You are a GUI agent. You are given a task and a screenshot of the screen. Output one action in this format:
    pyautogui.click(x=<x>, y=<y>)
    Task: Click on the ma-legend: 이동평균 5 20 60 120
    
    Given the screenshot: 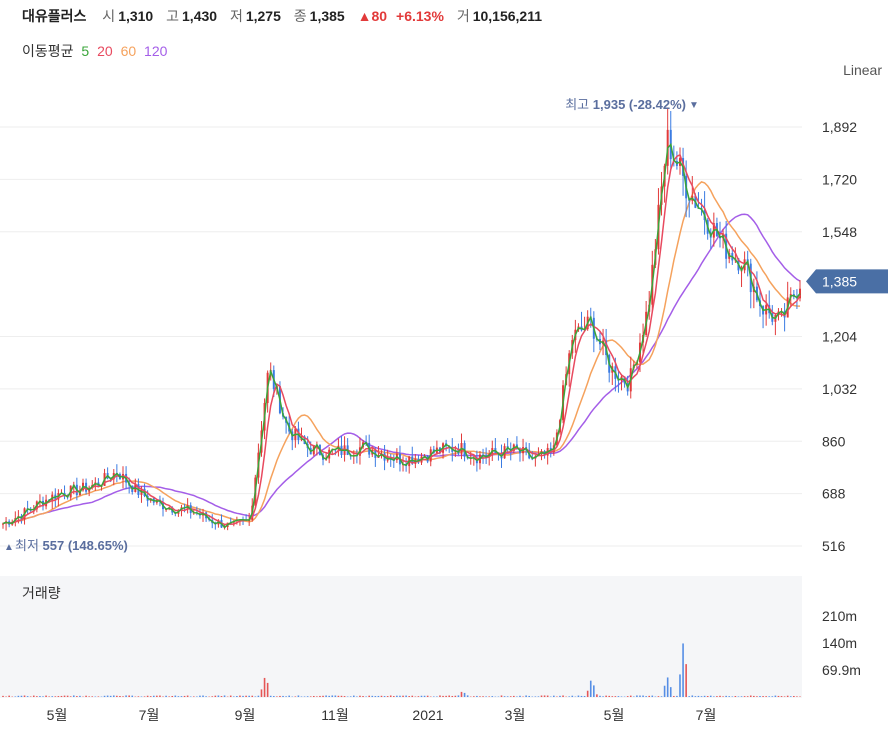 What is the action you would take?
    pyautogui.click(x=96, y=51)
    